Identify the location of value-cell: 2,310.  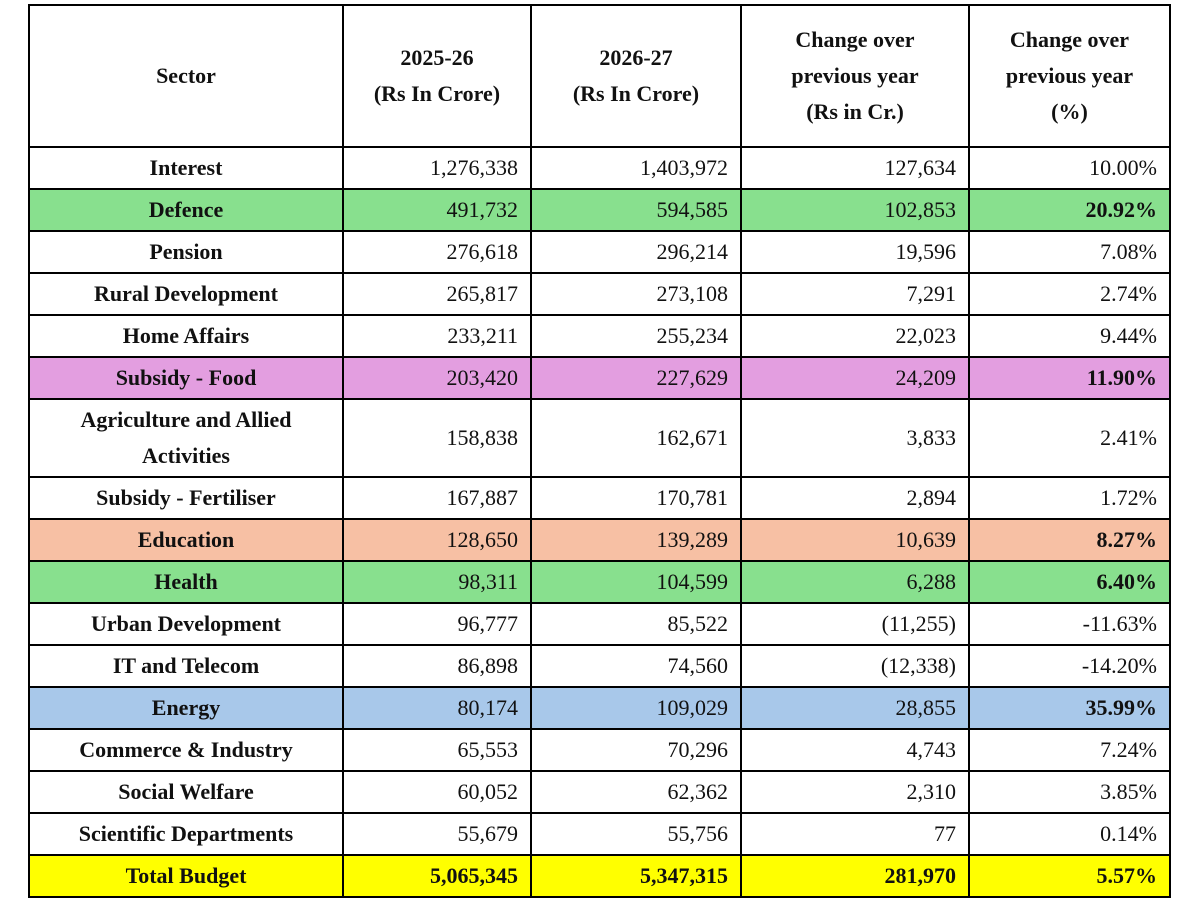
(855, 792).